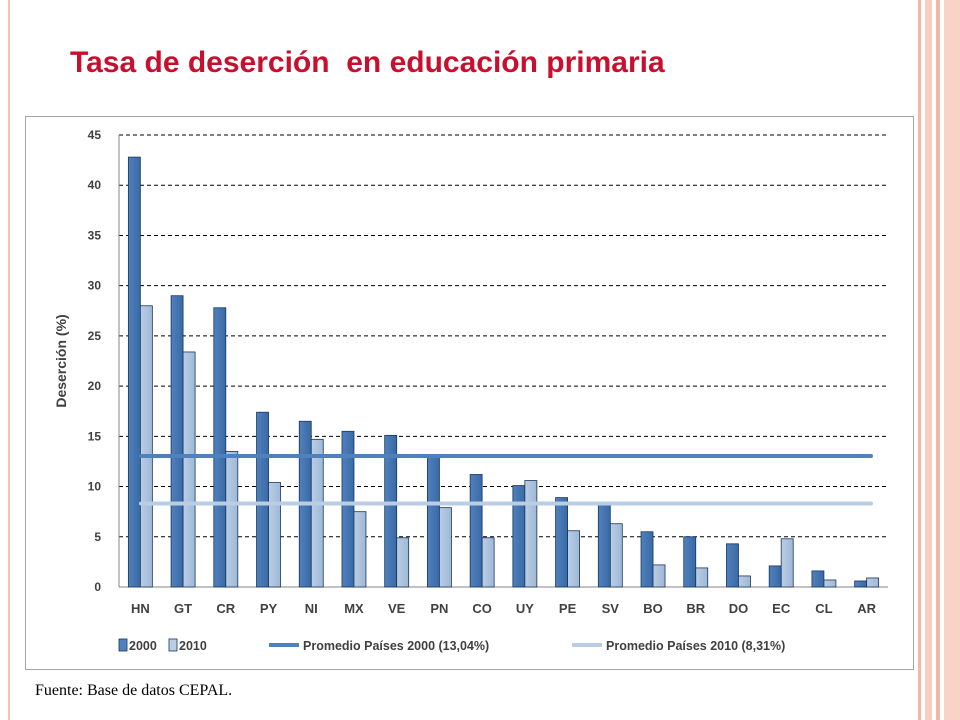 This screenshot has width=960, height=720. I want to click on y-tick-label: 15, so click(95, 436).